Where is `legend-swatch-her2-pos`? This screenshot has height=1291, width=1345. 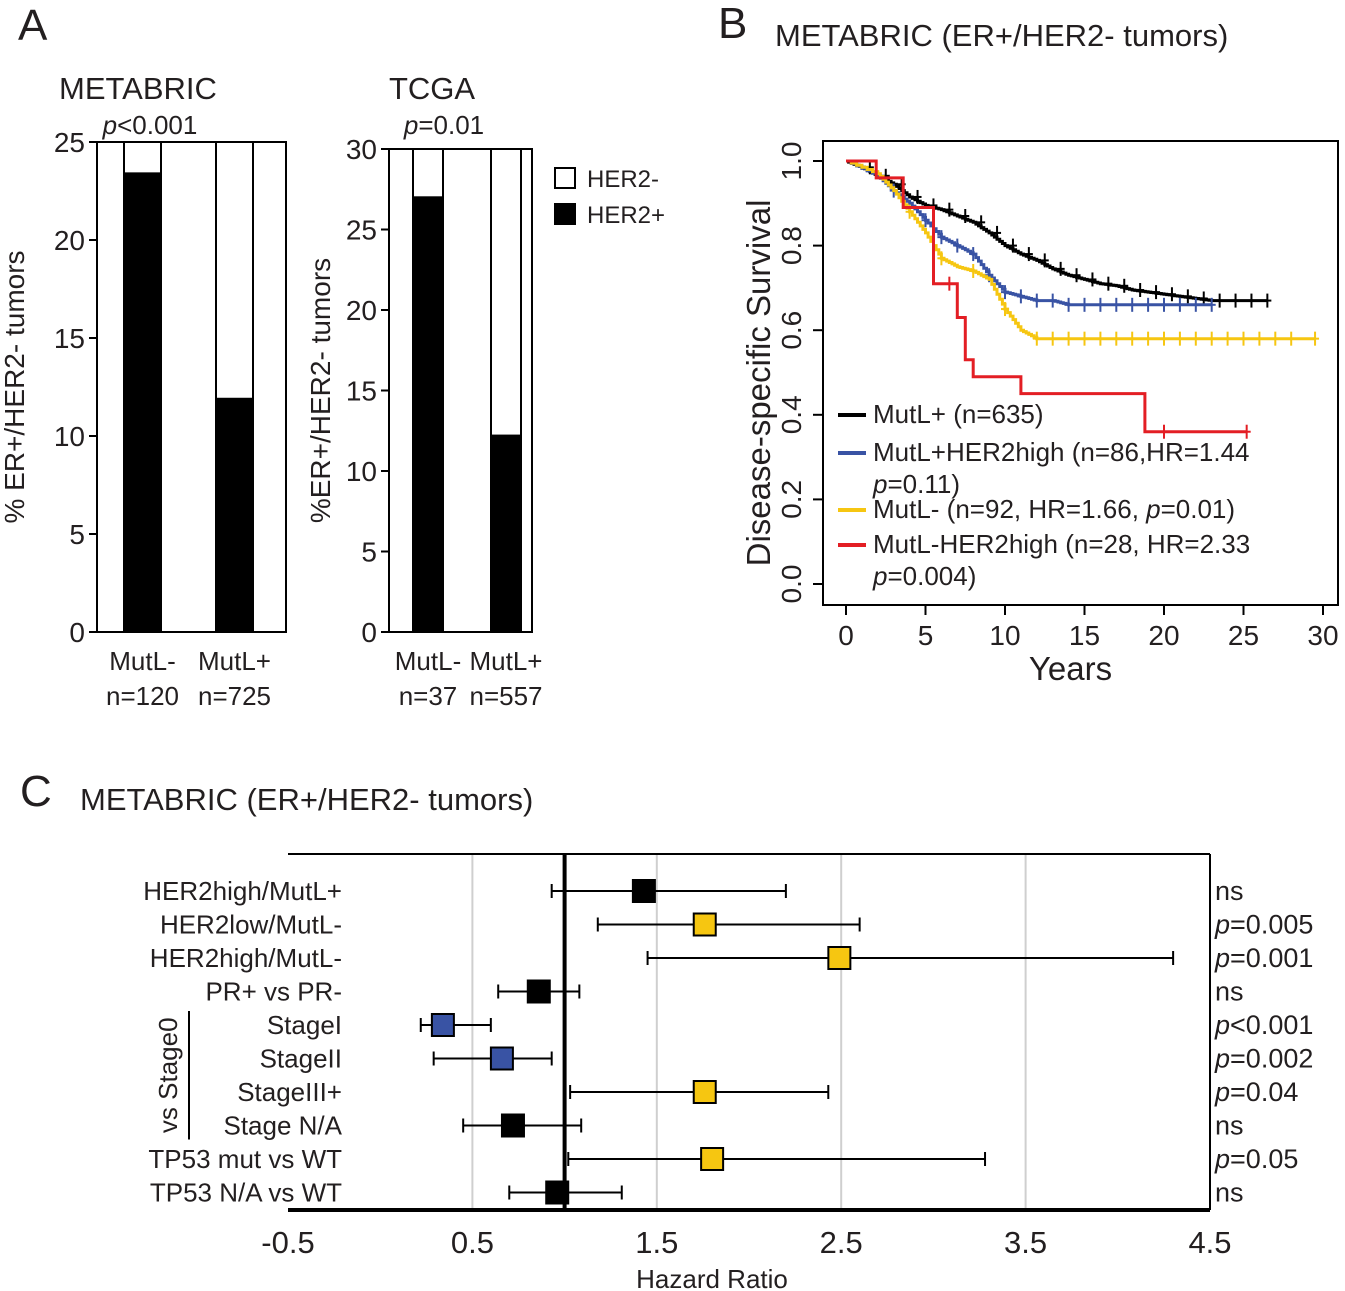 legend-swatch-her2-pos is located at coordinates (565, 214).